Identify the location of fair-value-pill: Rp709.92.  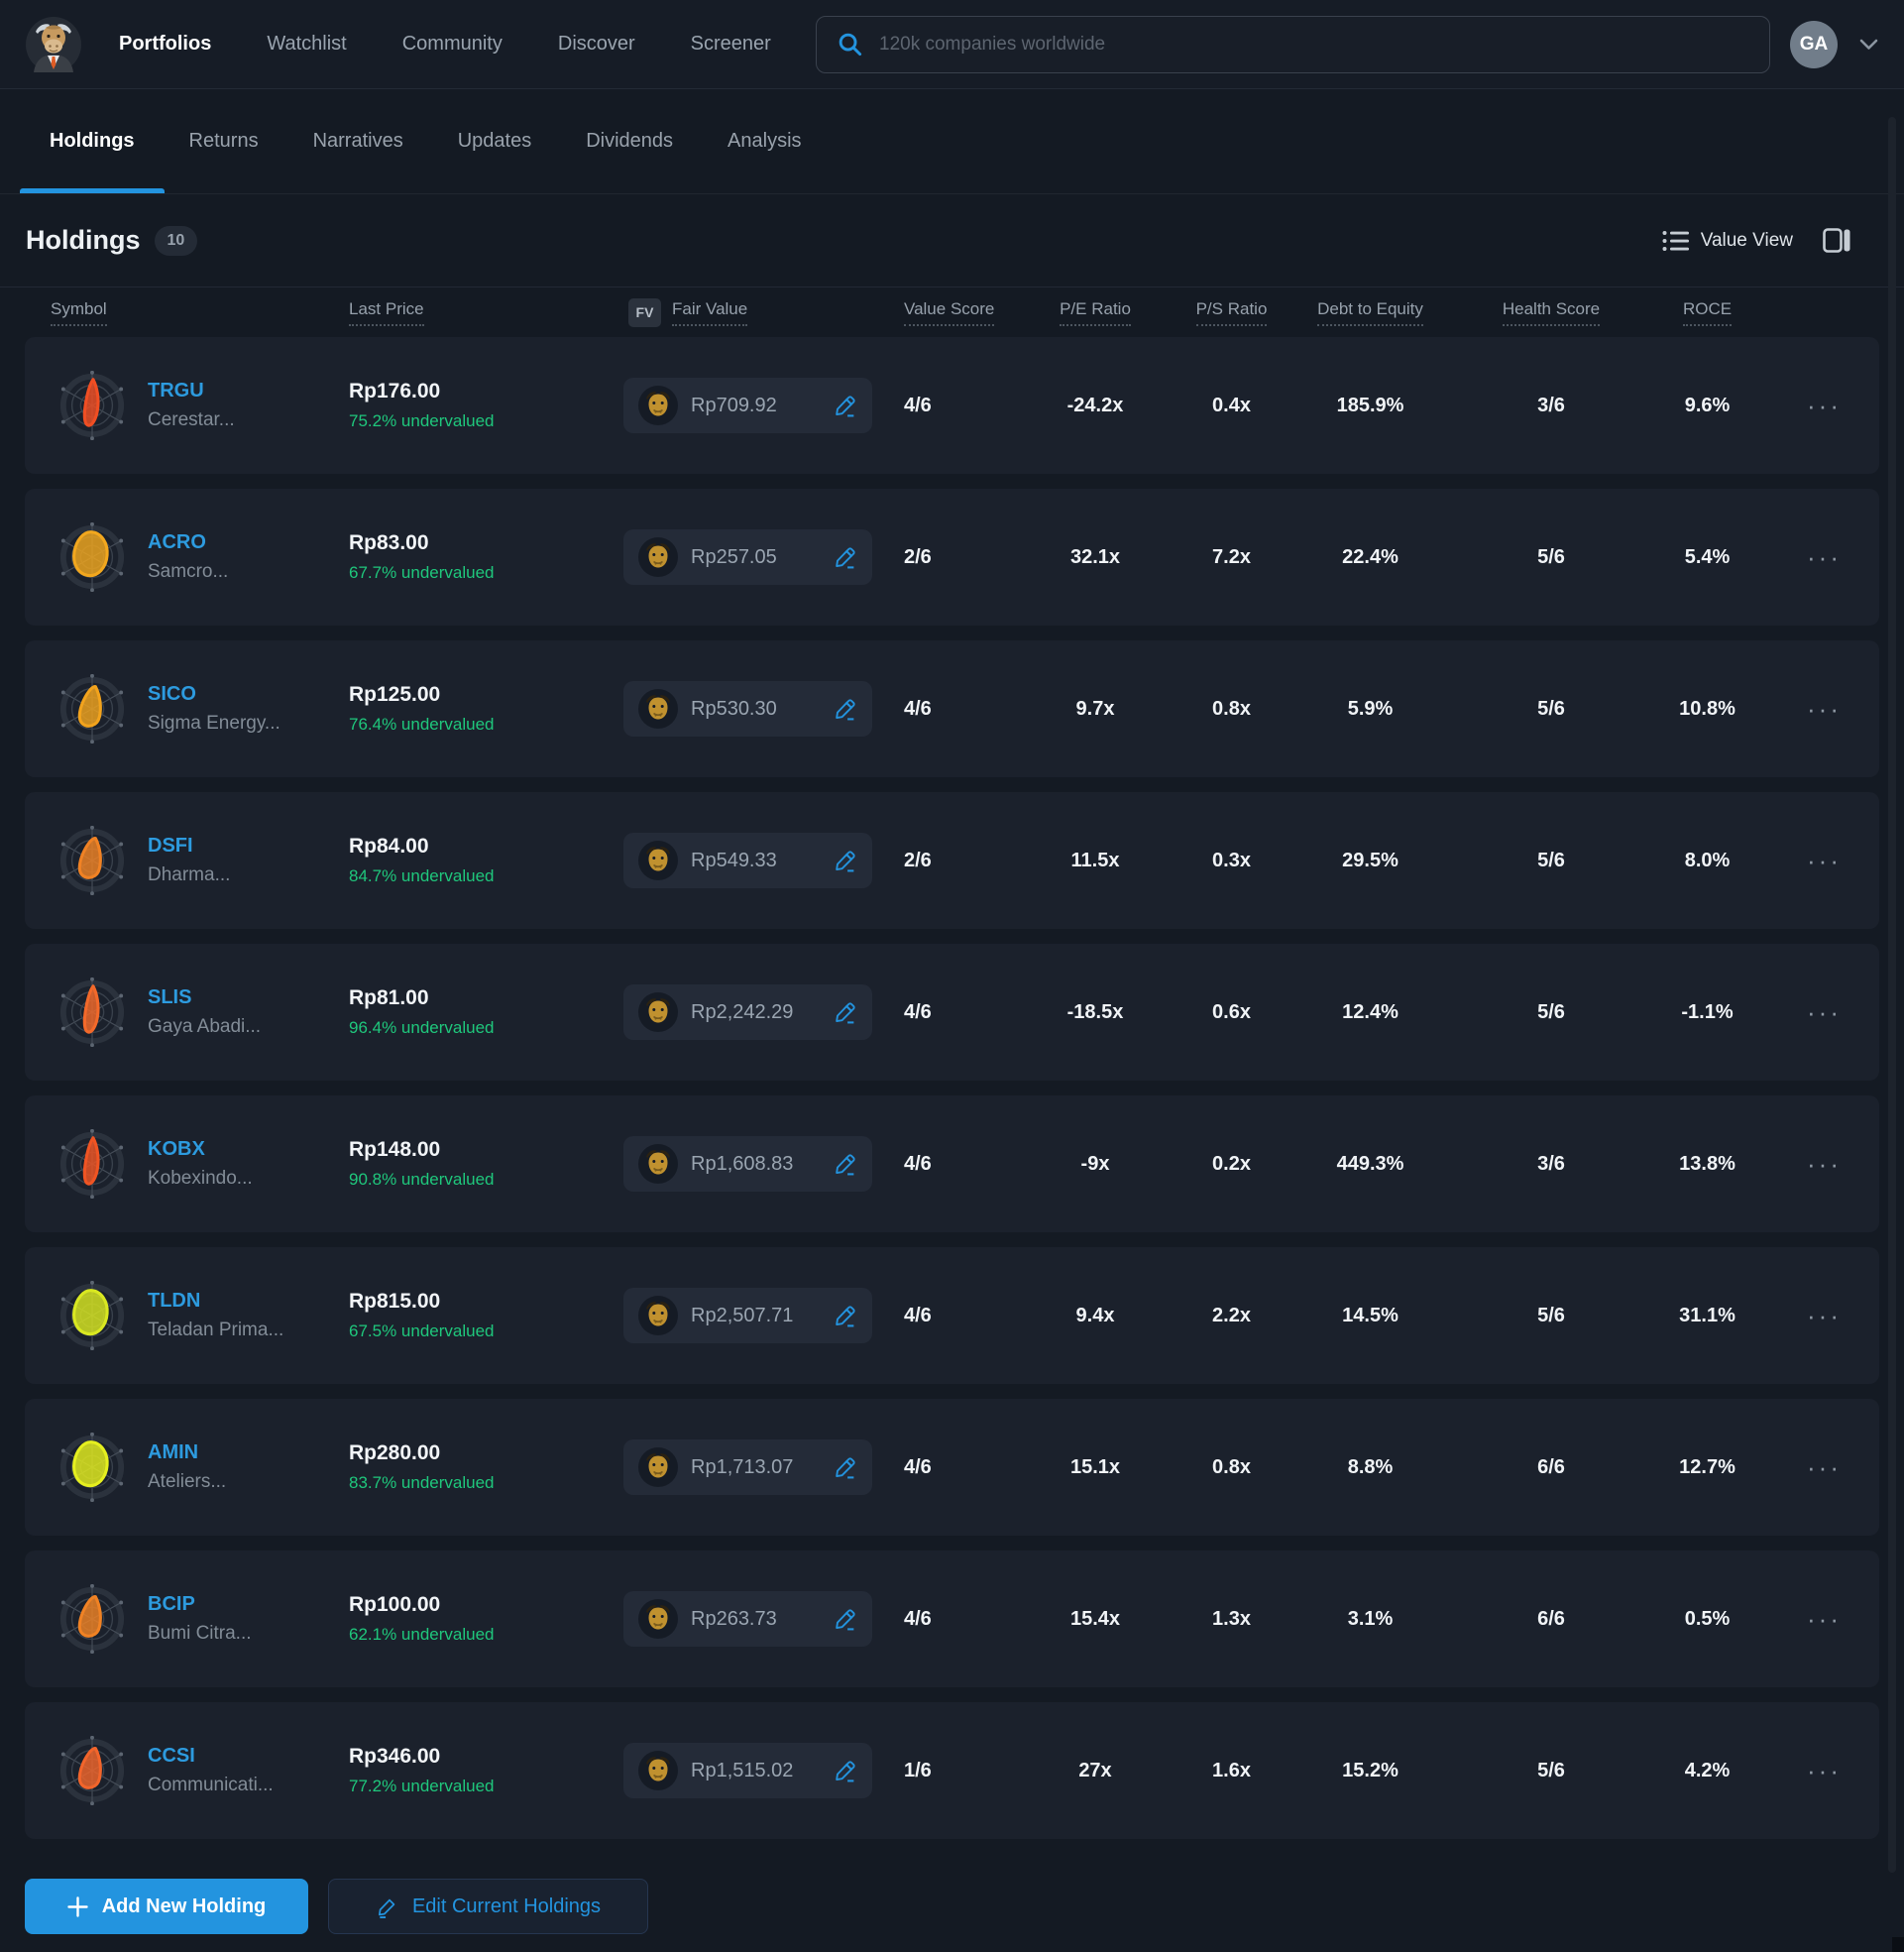
(747, 405).